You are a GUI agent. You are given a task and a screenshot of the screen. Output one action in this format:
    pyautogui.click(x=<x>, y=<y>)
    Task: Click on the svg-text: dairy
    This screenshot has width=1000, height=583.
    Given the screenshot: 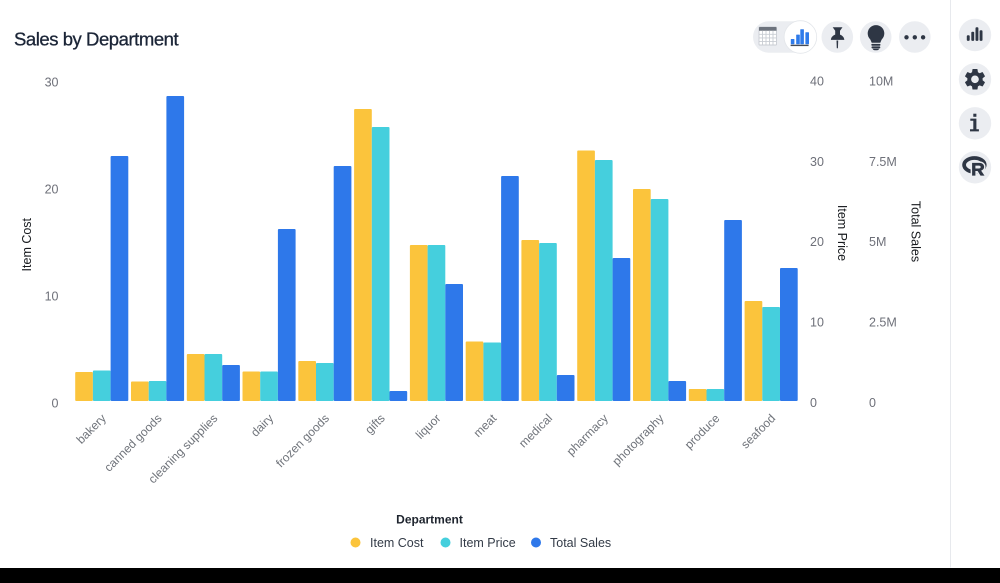 What is the action you would take?
    pyautogui.click(x=262, y=425)
    